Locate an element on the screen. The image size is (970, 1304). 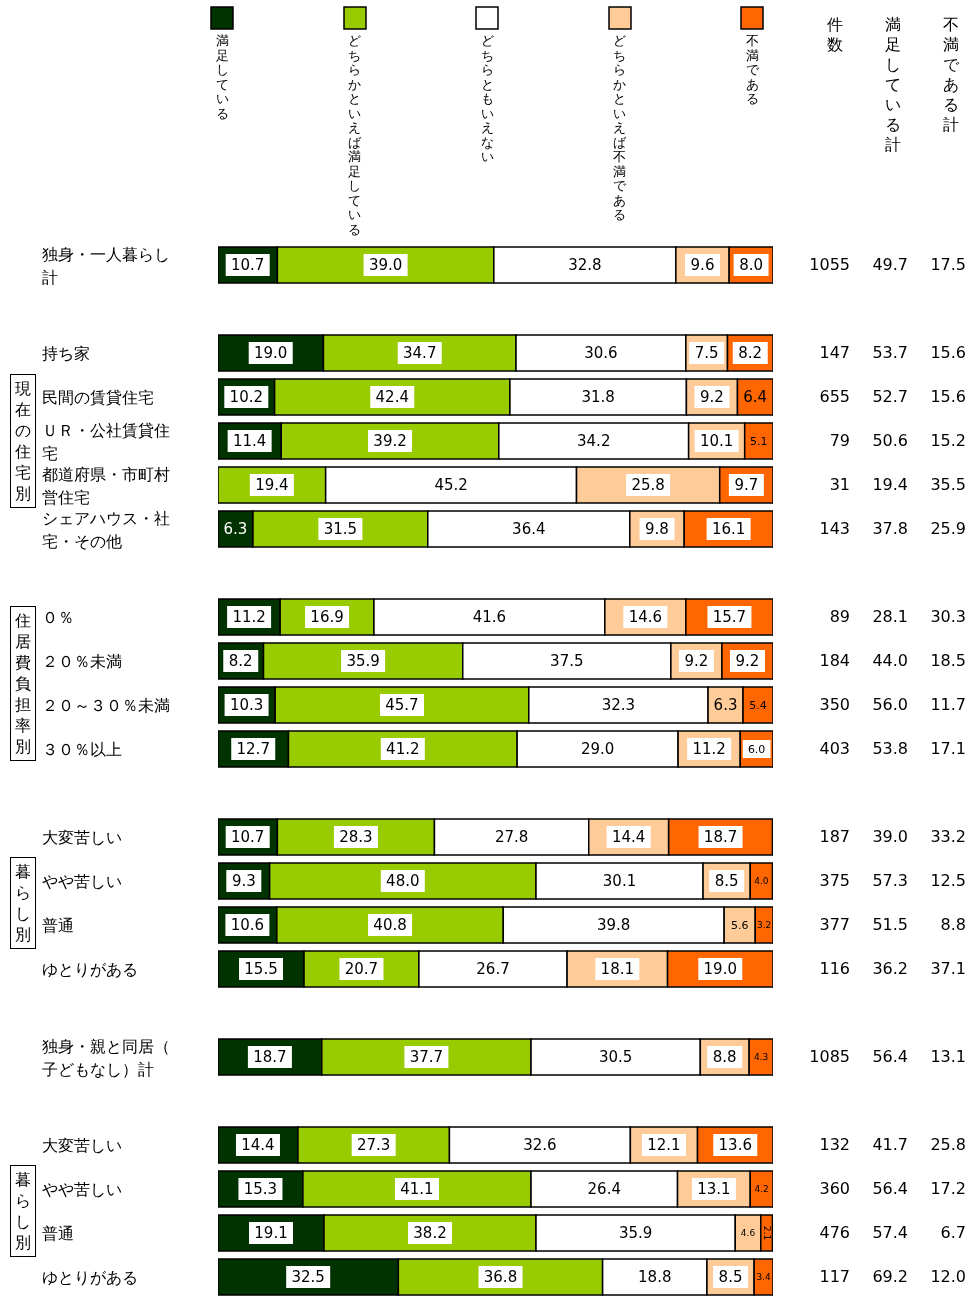
data-label: 12.1 is located at coordinates (664, 1145).